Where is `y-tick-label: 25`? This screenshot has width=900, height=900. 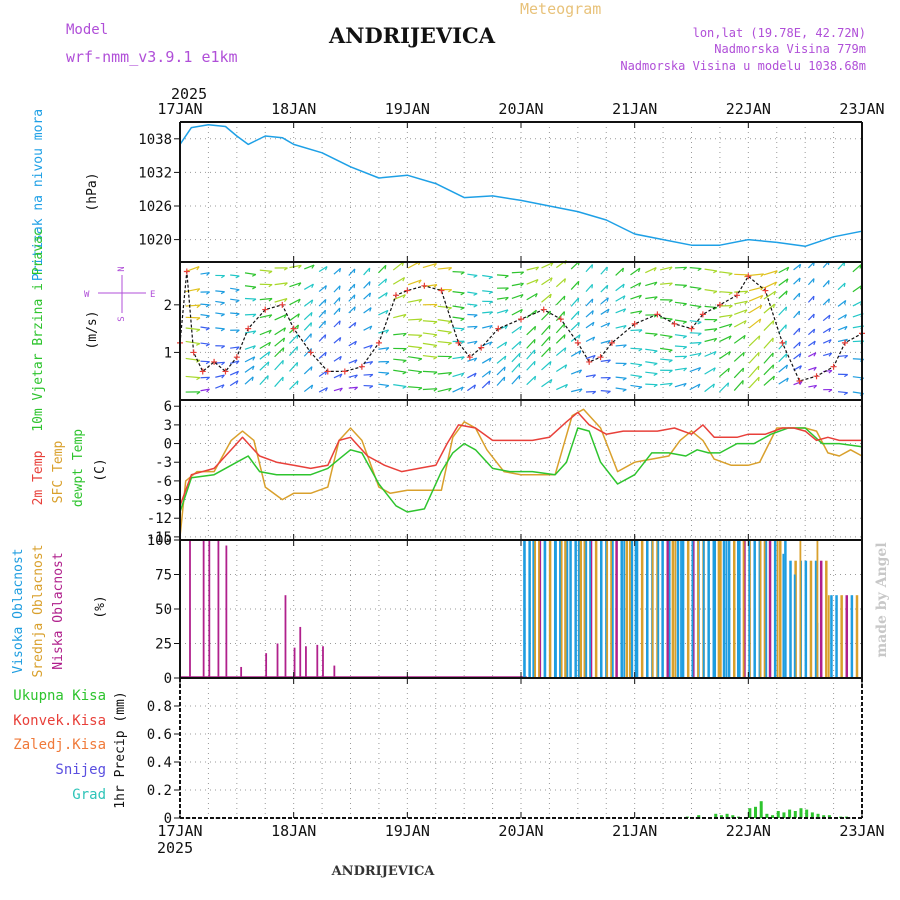 y-tick-label: 25 is located at coordinates (163, 645).